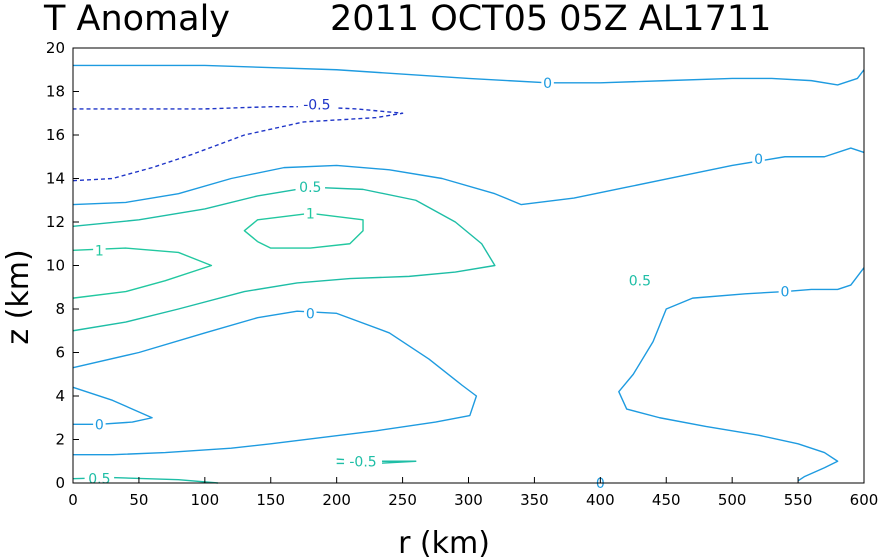 This screenshot has height=558, width=879. I want to click on x-tick-label: 300, so click(468, 500).